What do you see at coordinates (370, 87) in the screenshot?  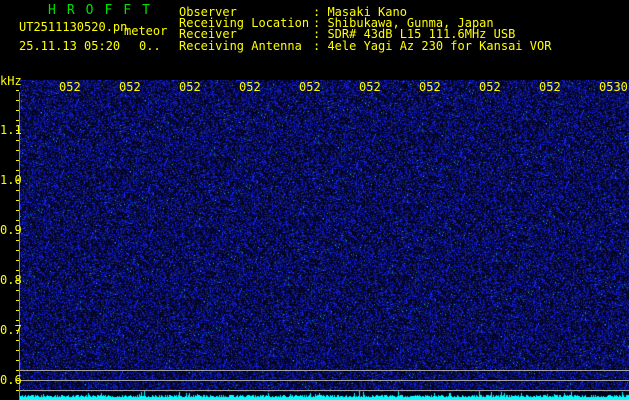 I see `time-label: 0526` at bounding box center [370, 87].